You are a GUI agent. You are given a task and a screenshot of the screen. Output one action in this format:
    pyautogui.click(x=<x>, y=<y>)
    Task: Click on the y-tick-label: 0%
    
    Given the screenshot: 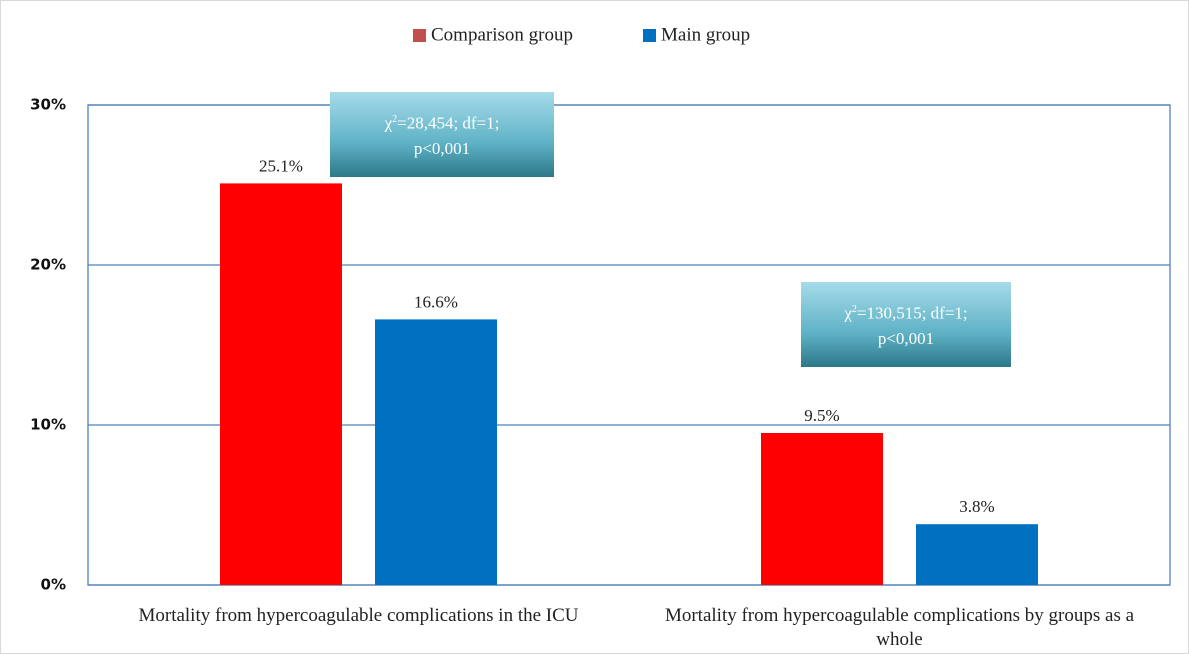 What is the action you would take?
    pyautogui.click(x=53, y=585)
    